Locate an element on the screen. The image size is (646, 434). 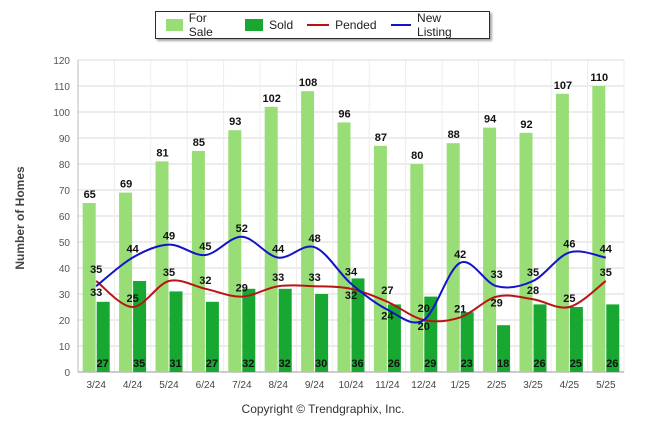
label-new-listing-11: 33 is located at coordinates (496, 275).